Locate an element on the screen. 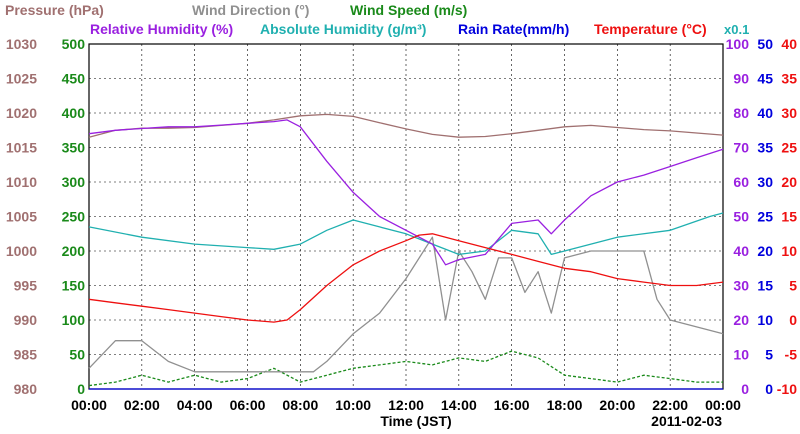 The width and height of the screenshot is (800, 434). wind-axis-tick-label: 150 is located at coordinates (74, 286).